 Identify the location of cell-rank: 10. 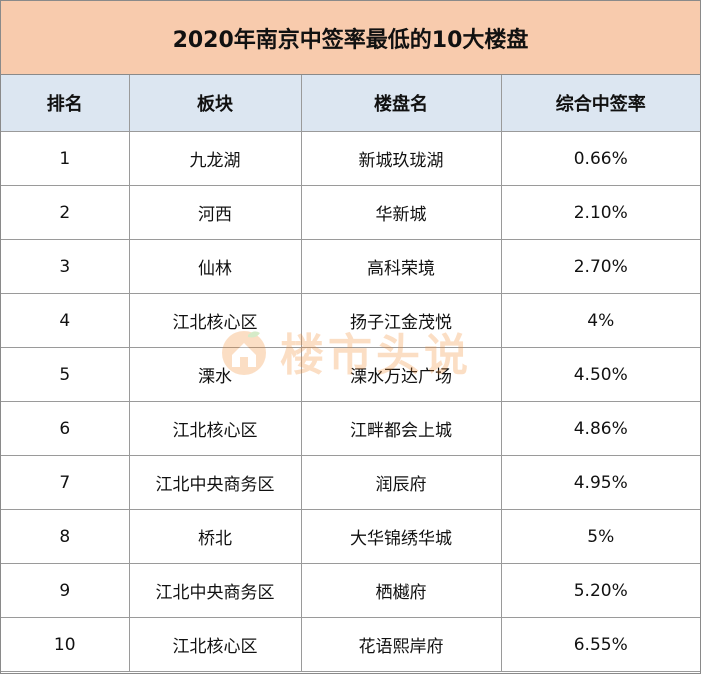
(65, 644).